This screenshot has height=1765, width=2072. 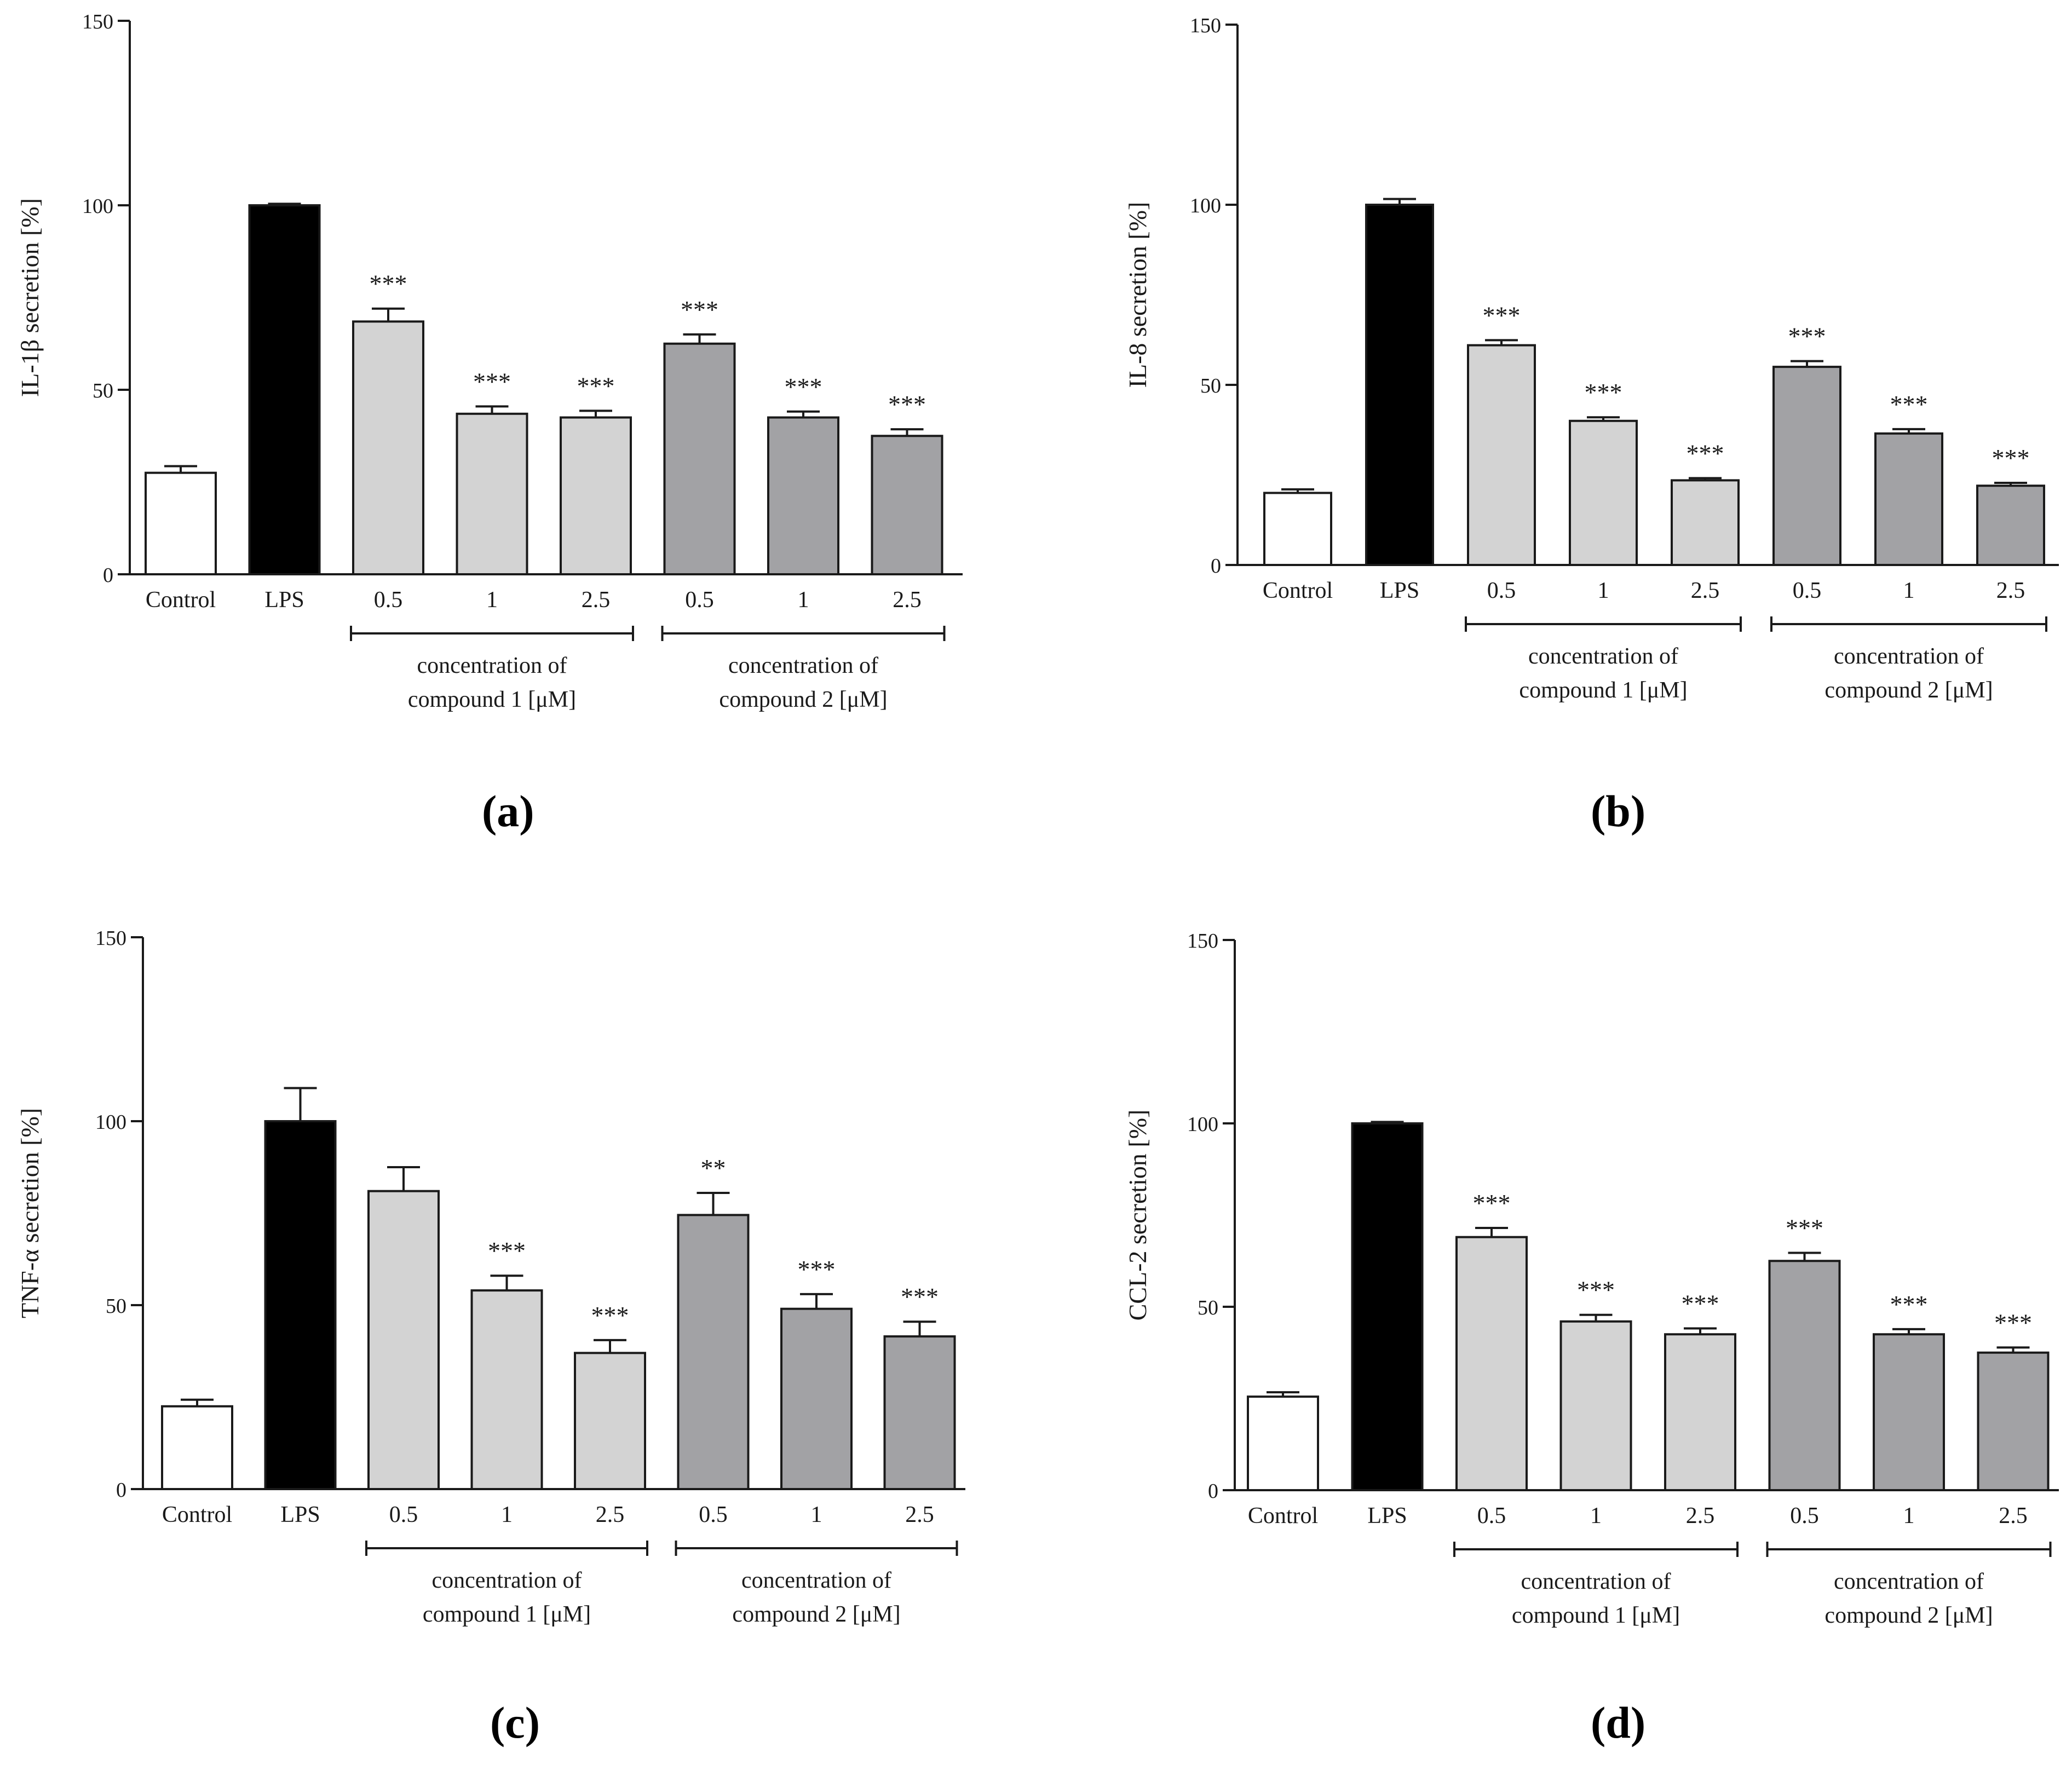 What do you see at coordinates (30, 298) in the screenshot?
I see `y-axis-title: IL-1β secretion [%]` at bounding box center [30, 298].